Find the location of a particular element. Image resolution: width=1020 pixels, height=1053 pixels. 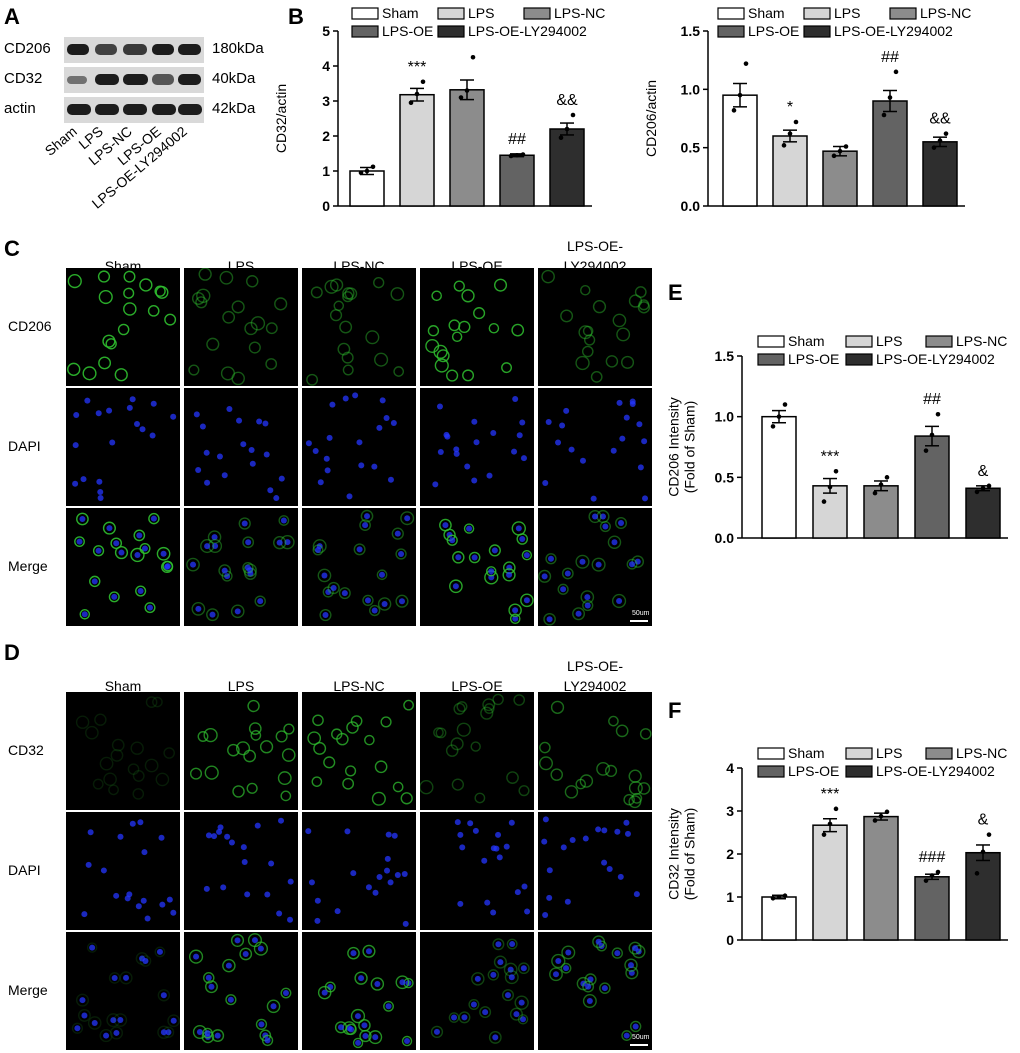

y-tick-label: 2 is located at coordinates (326, 136).